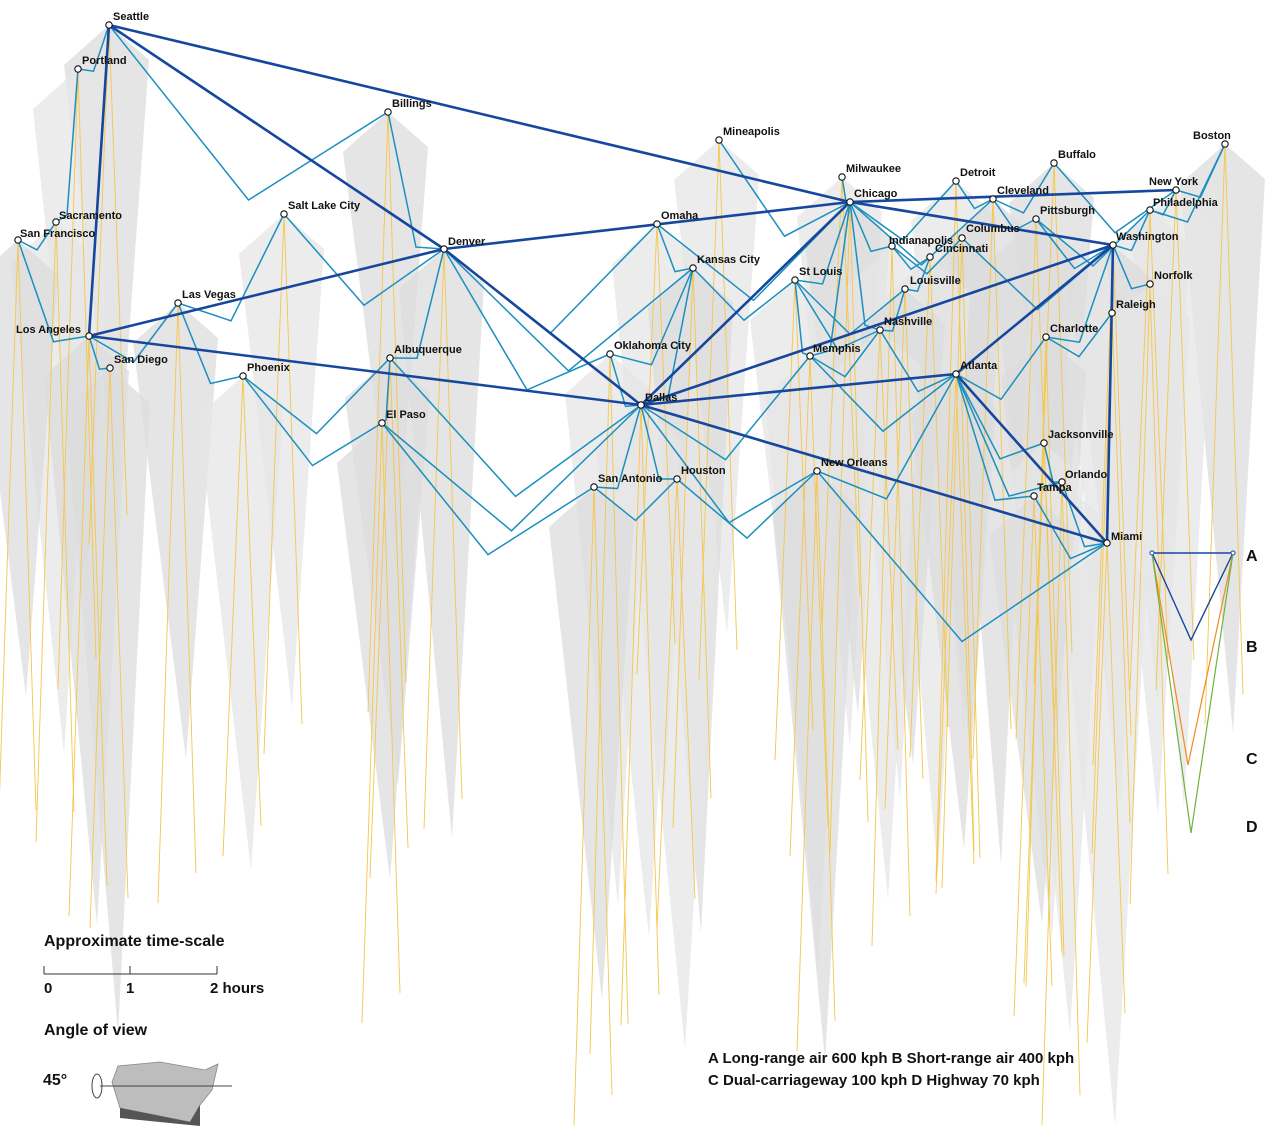 The width and height of the screenshot is (1266, 1130). Describe the element at coordinates (269, 368) in the screenshot. I see `city-label: Phoenix` at that location.